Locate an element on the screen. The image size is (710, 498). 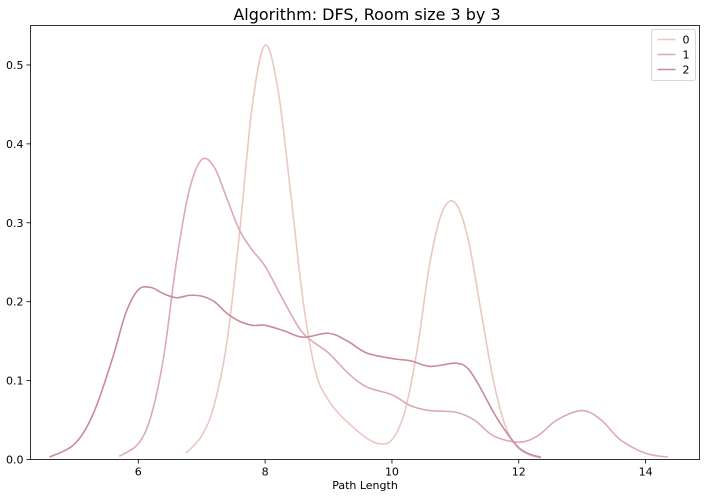
x-tick-label: 12 is located at coordinates (519, 472).